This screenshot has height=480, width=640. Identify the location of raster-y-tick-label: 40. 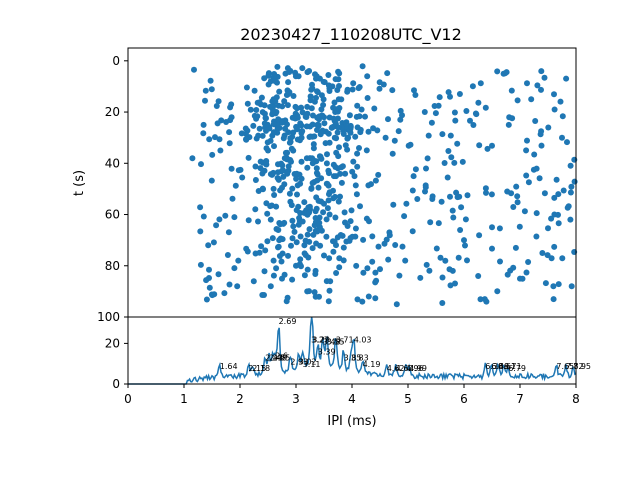
(112, 163).